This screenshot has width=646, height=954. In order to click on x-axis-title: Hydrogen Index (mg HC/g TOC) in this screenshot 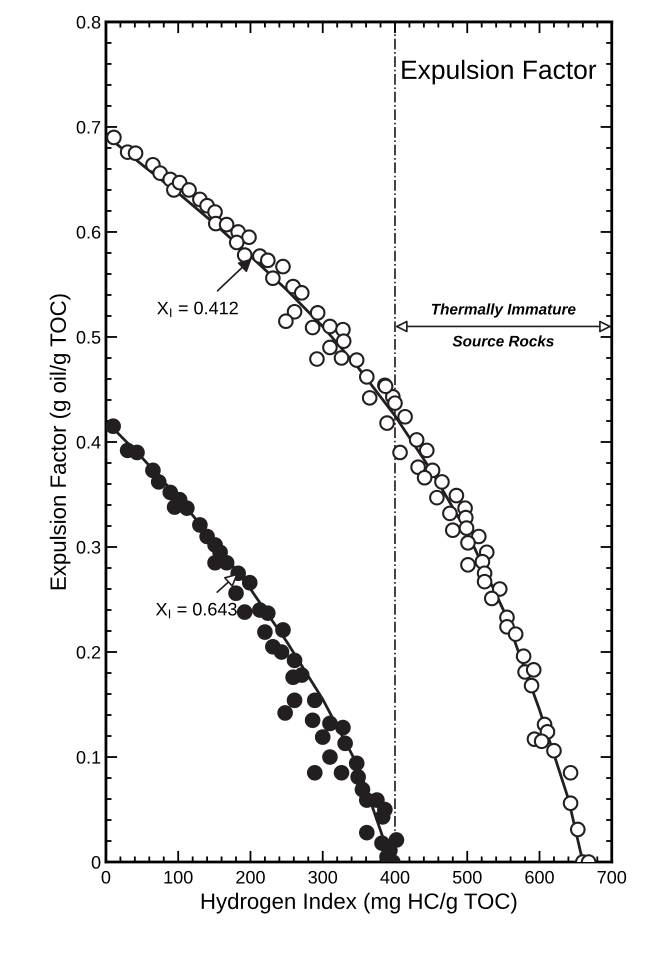, I will do `click(359, 903)`.